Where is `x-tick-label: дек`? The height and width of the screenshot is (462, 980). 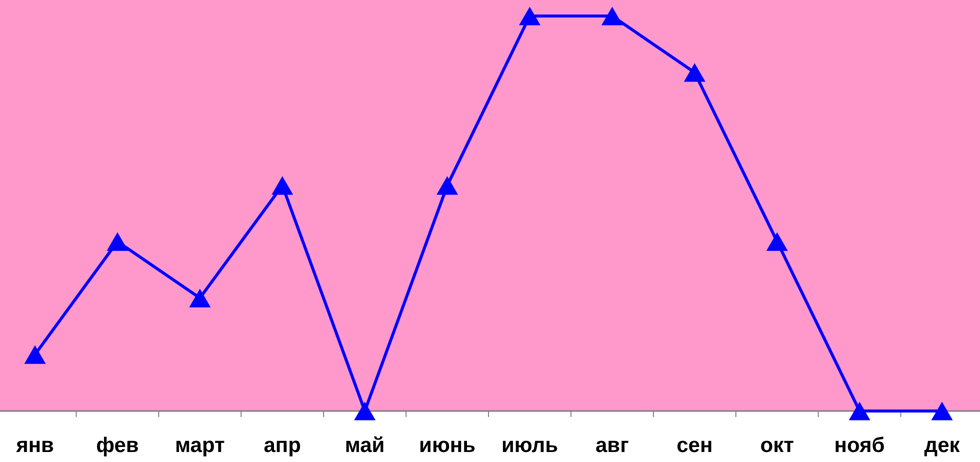
x-tick-label: дек is located at coordinates (942, 445).